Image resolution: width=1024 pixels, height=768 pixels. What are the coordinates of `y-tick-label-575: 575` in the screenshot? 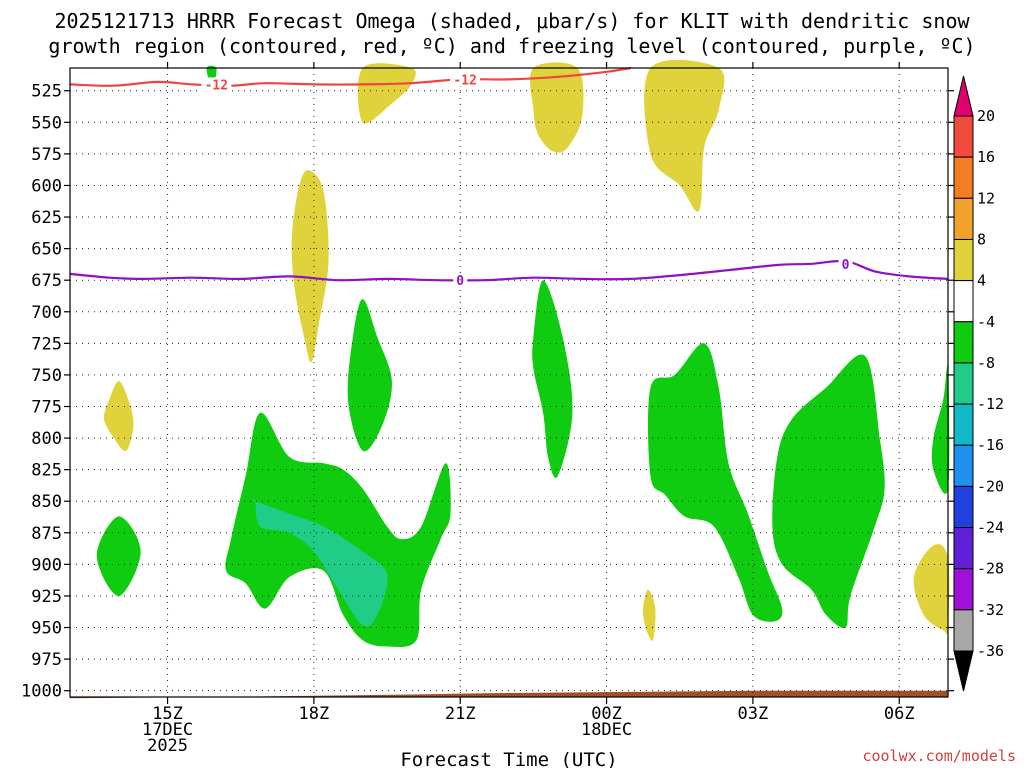 It's located at (46, 155).